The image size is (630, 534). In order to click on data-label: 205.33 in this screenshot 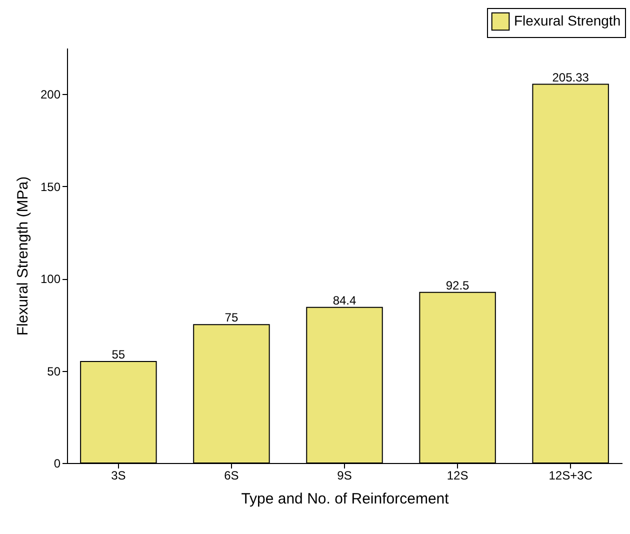, I will do `click(571, 77)`.